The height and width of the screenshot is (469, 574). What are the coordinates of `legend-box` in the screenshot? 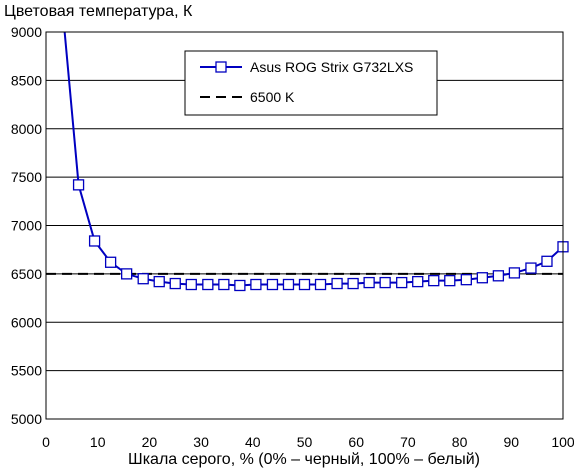 It's located at (311, 83).